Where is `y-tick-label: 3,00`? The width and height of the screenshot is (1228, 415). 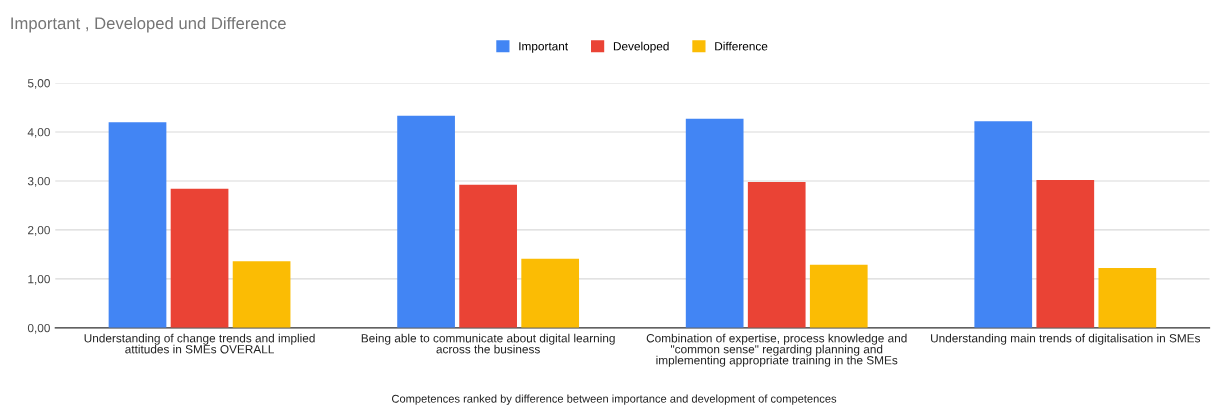
y-tick-label: 3,00 is located at coordinates (38, 181).